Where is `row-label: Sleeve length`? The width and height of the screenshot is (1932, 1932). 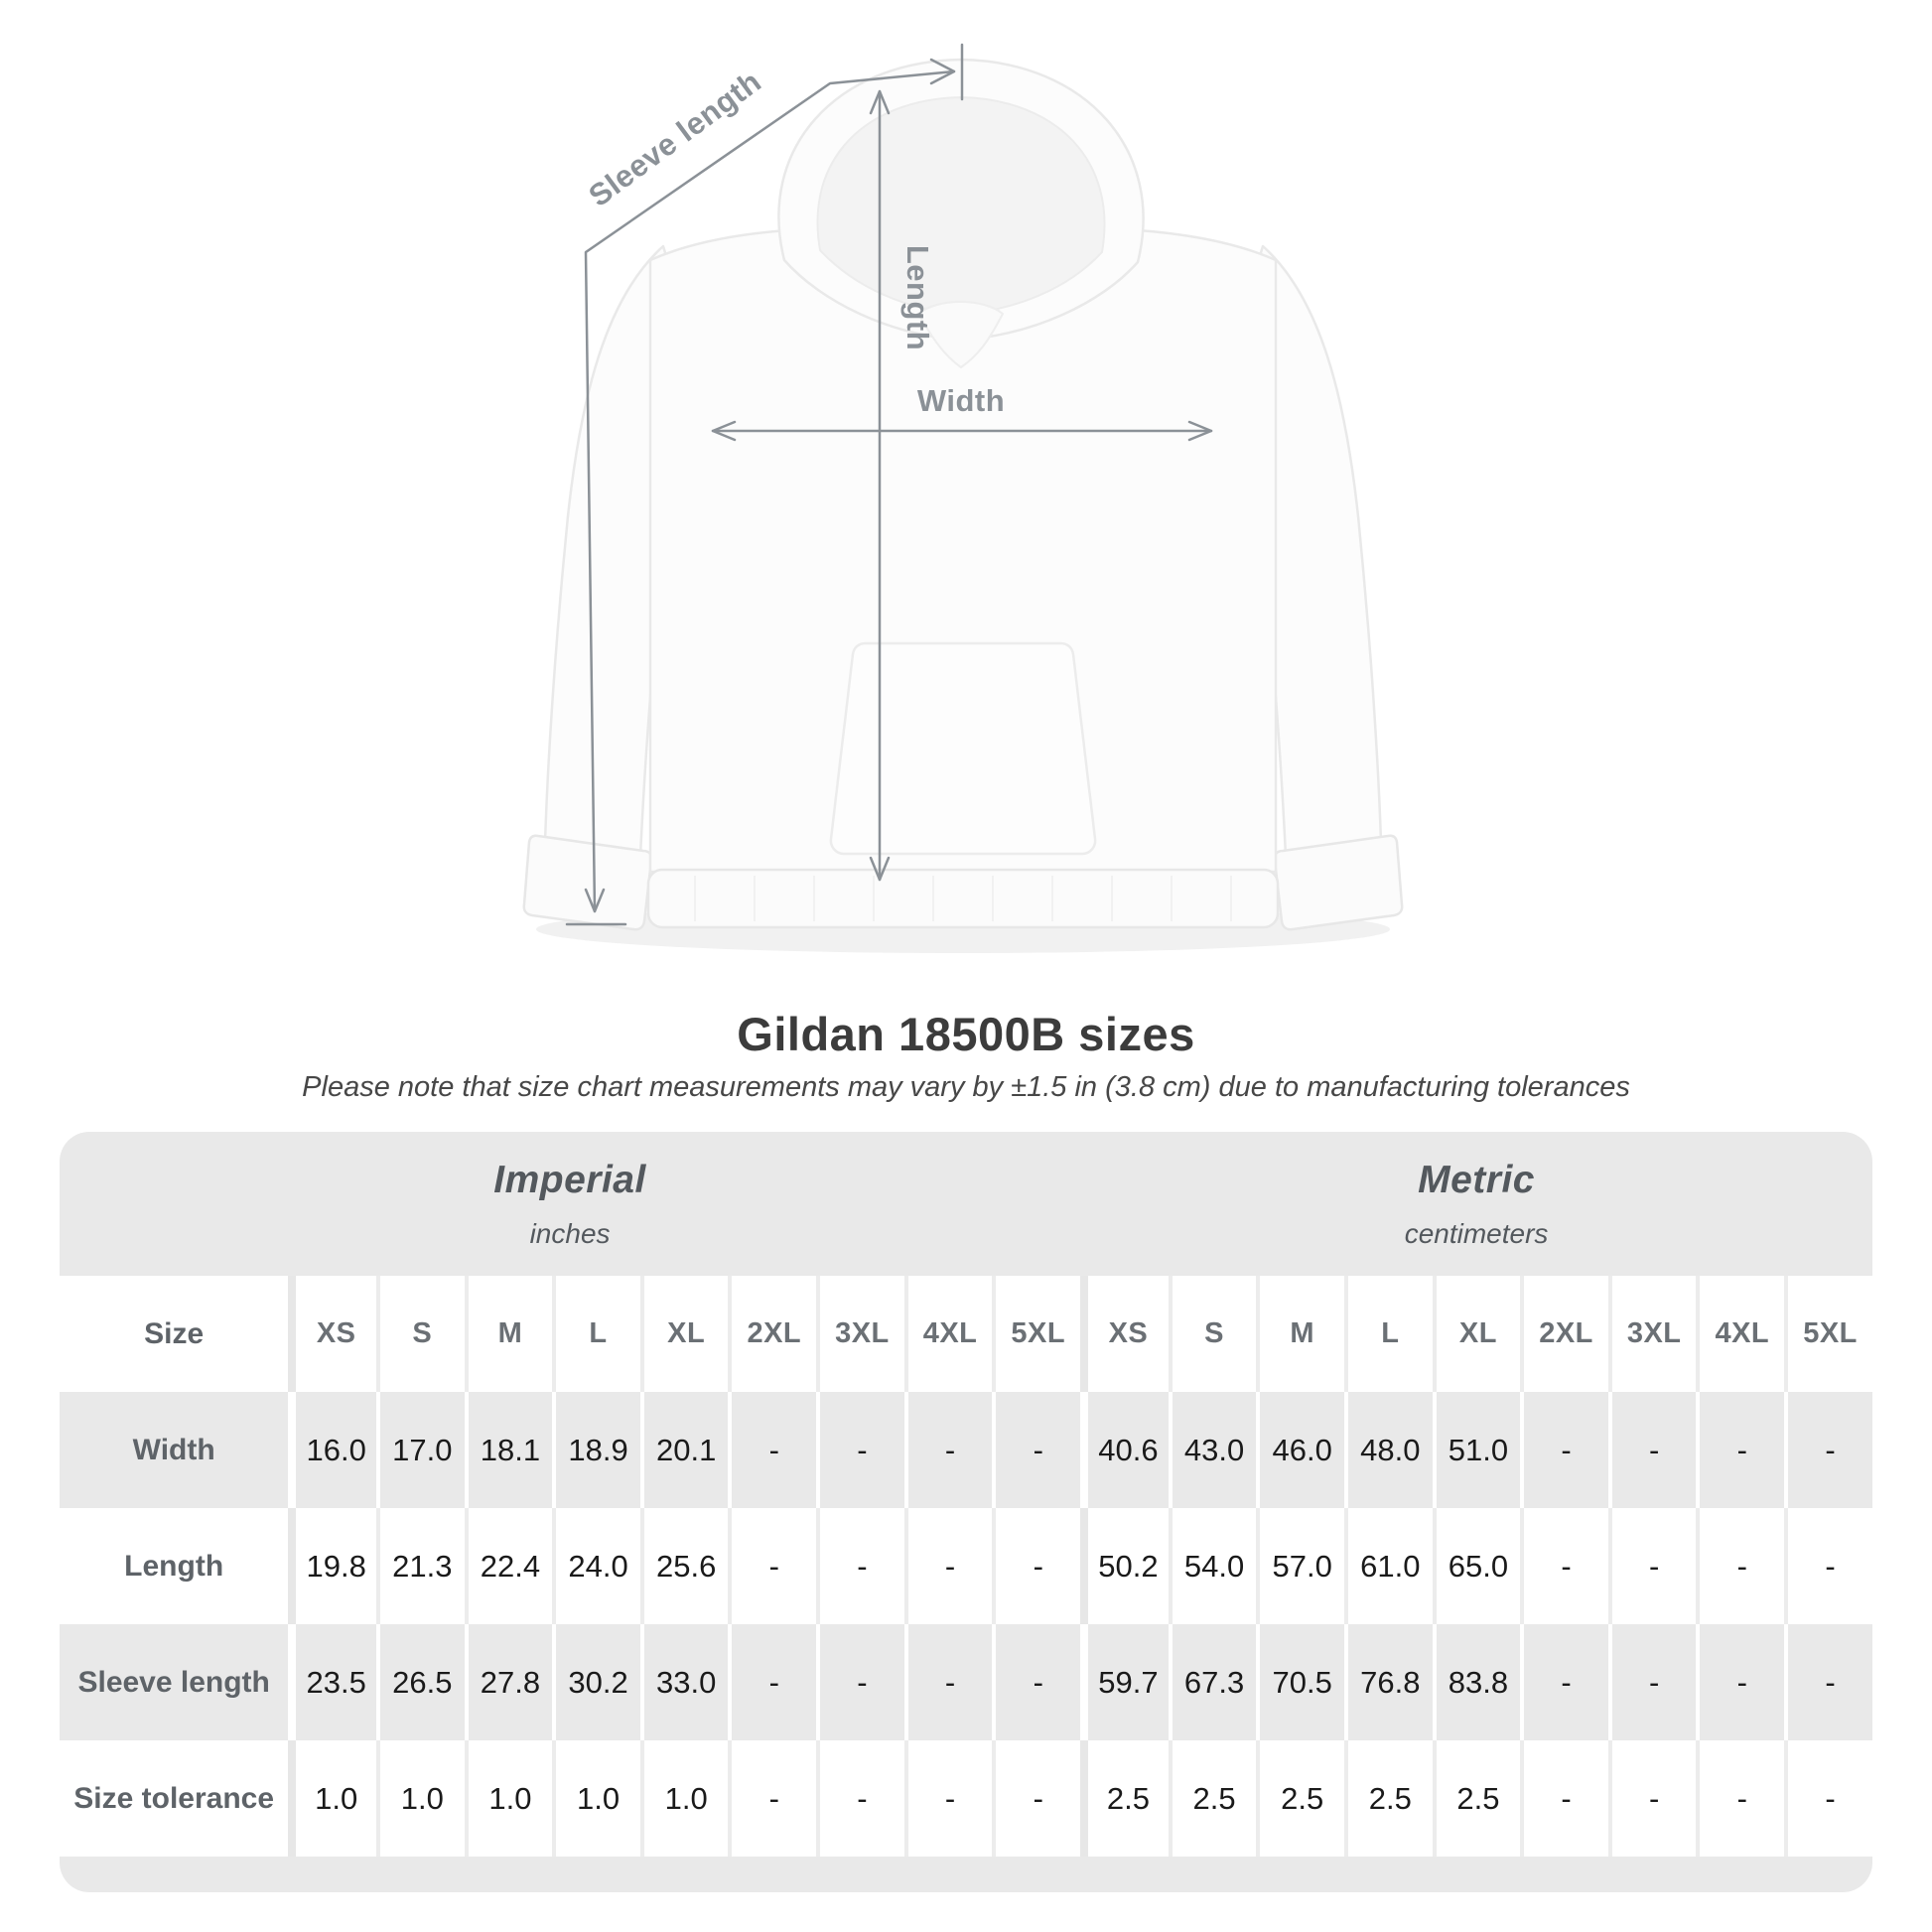 row-label: Sleeve length is located at coordinates (174, 1682).